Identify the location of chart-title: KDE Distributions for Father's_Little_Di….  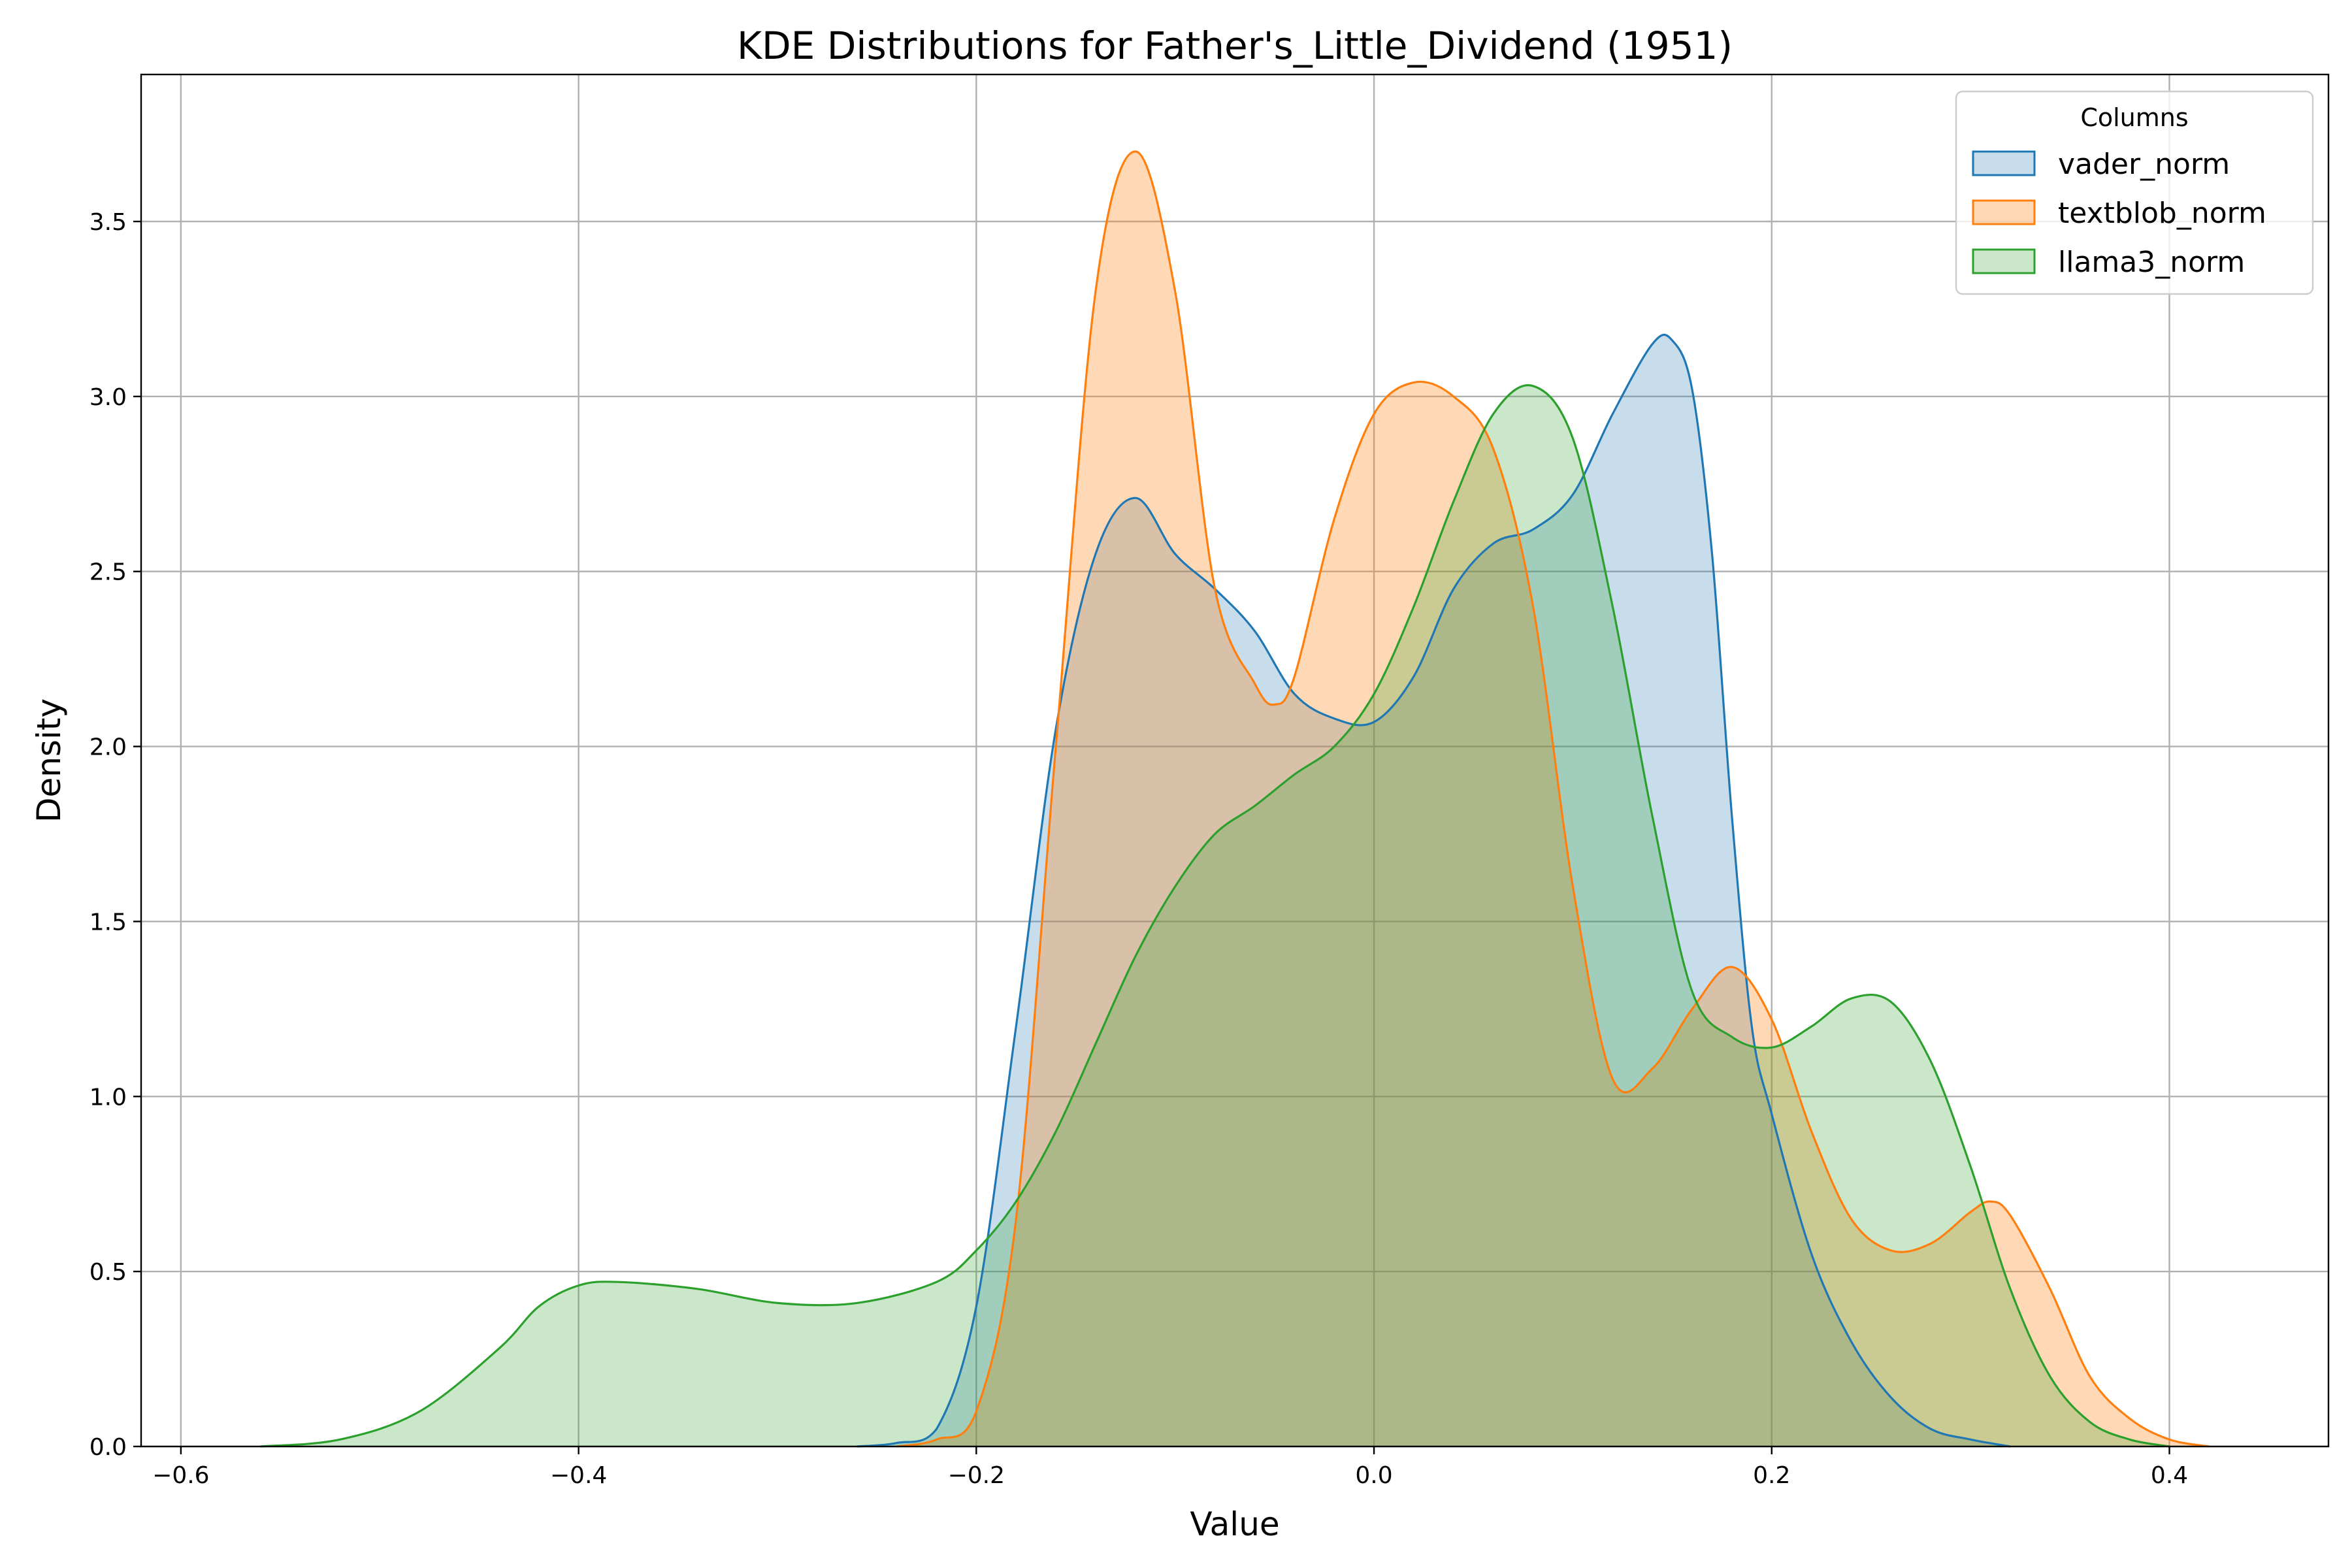
(1235, 46).